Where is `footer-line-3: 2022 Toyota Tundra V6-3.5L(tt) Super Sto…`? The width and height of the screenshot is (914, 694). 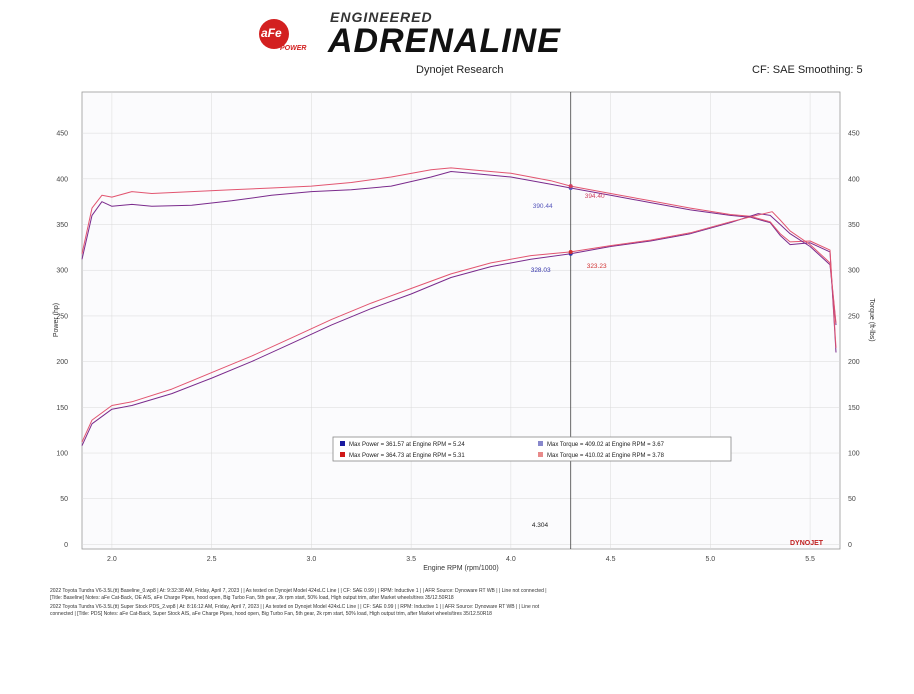 footer-line-3: 2022 Toyota Tundra V6-3.5L(tt) Super Sto… is located at coordinates (295, 607).